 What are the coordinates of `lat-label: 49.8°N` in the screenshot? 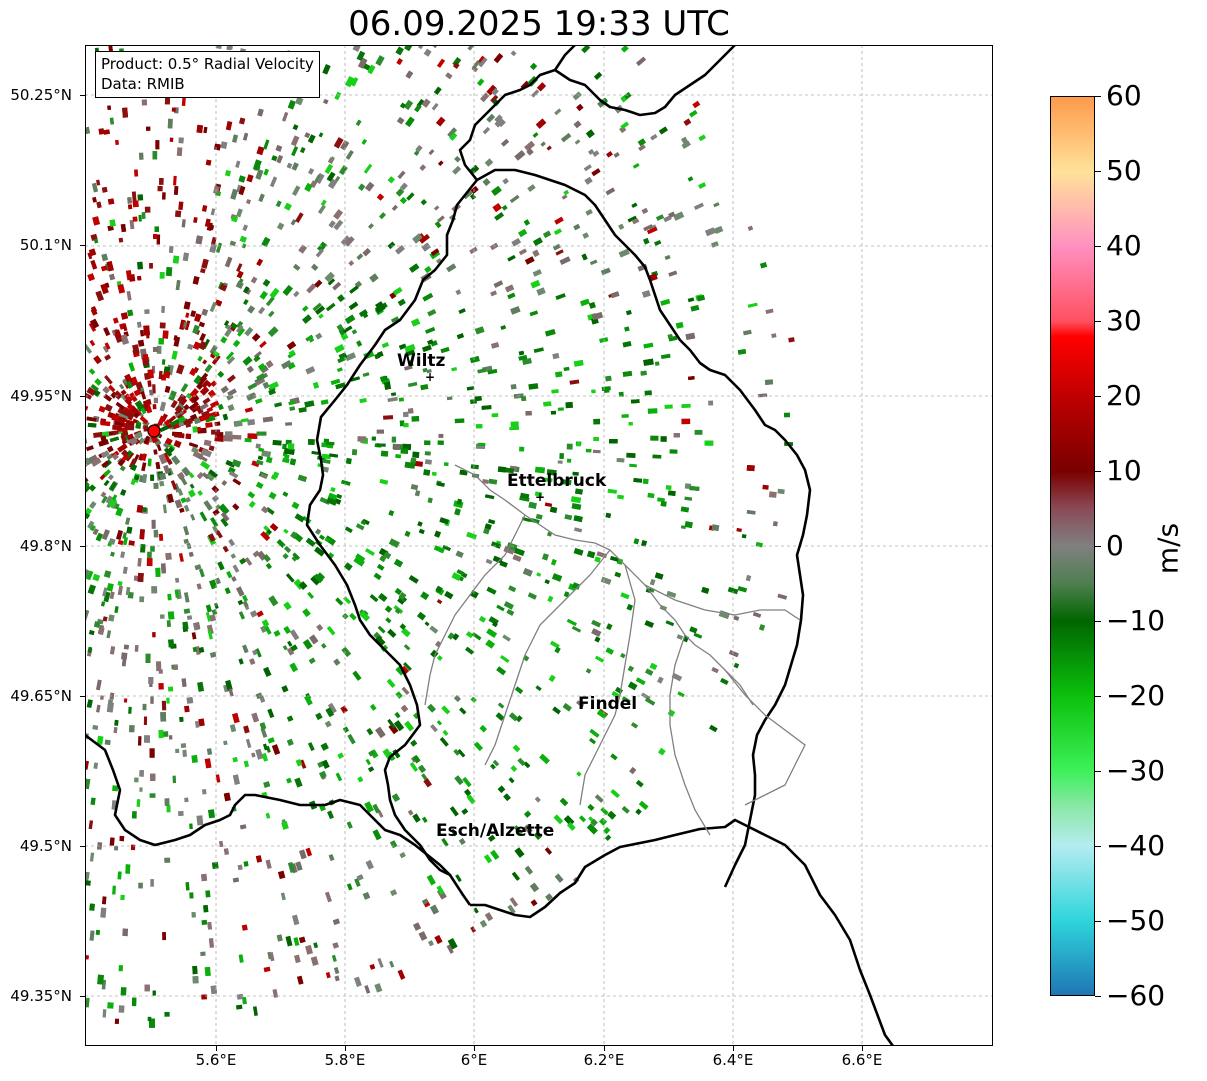 It's located at (45, 546).